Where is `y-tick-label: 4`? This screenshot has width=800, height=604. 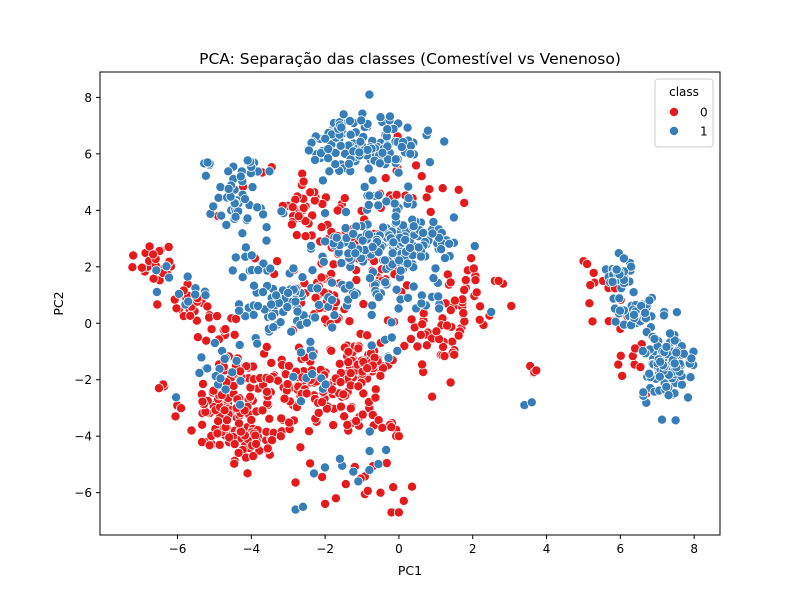
y-tick-label: 4 is located at coordinates (88, 211).